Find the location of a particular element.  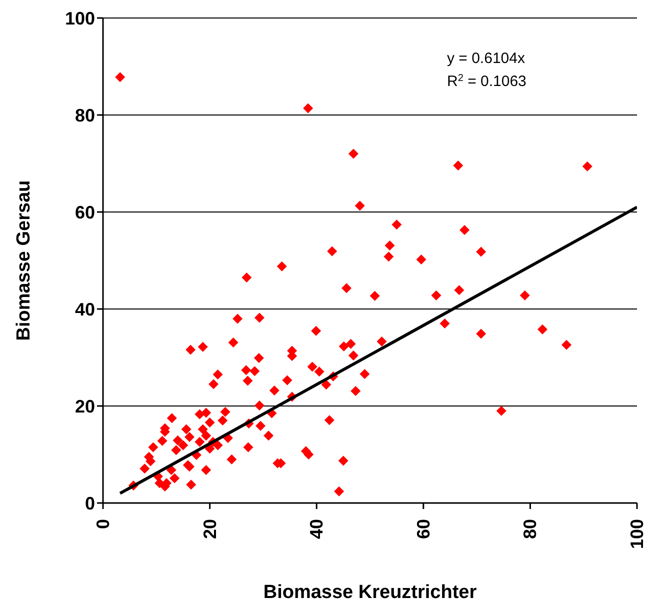

y-tick-label: 60 is located at coordinates (84, 212).